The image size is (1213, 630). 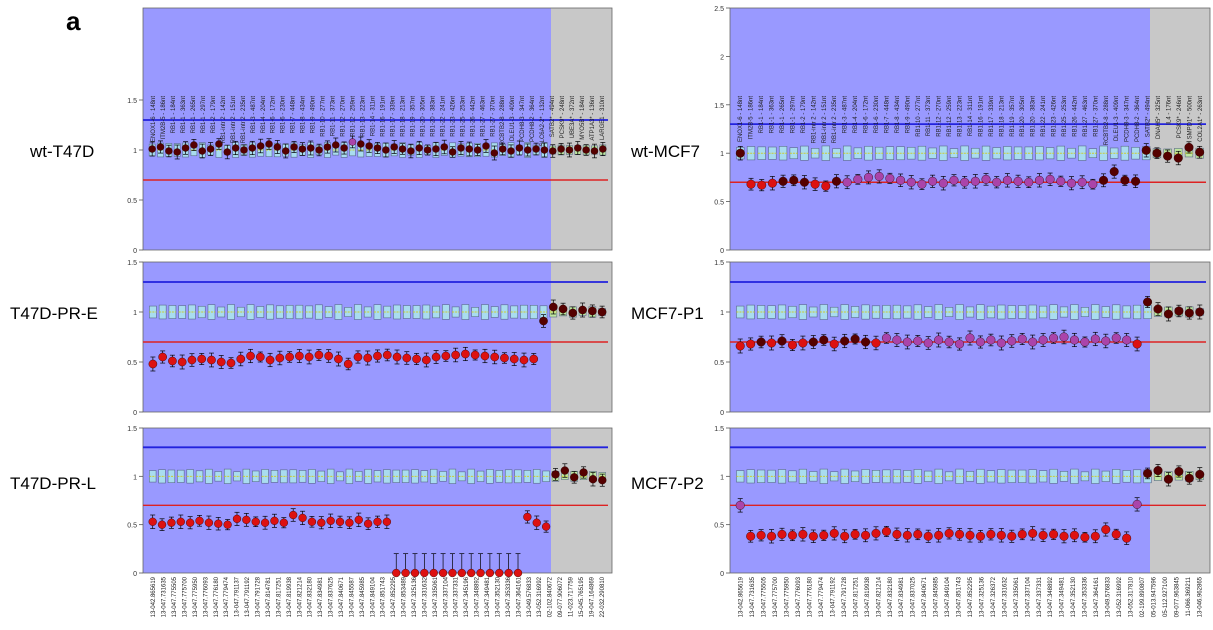 I want to click on probe-label: RCBTB2-8 - 288nt, so click(x=503, y=121).